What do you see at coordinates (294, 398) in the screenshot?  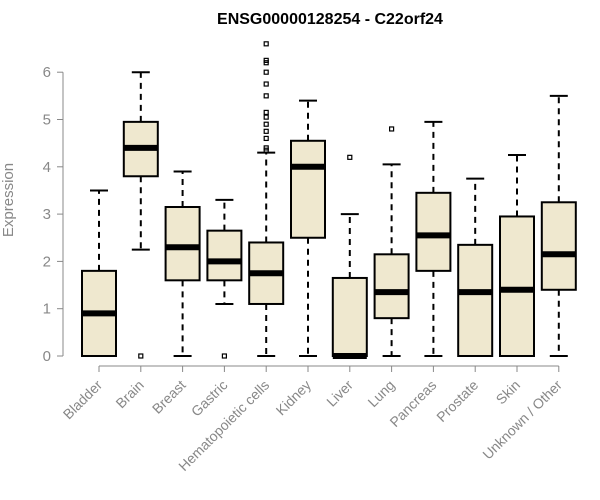 I see `x-tick-label: Kidney` at bounding box center [294, 398].